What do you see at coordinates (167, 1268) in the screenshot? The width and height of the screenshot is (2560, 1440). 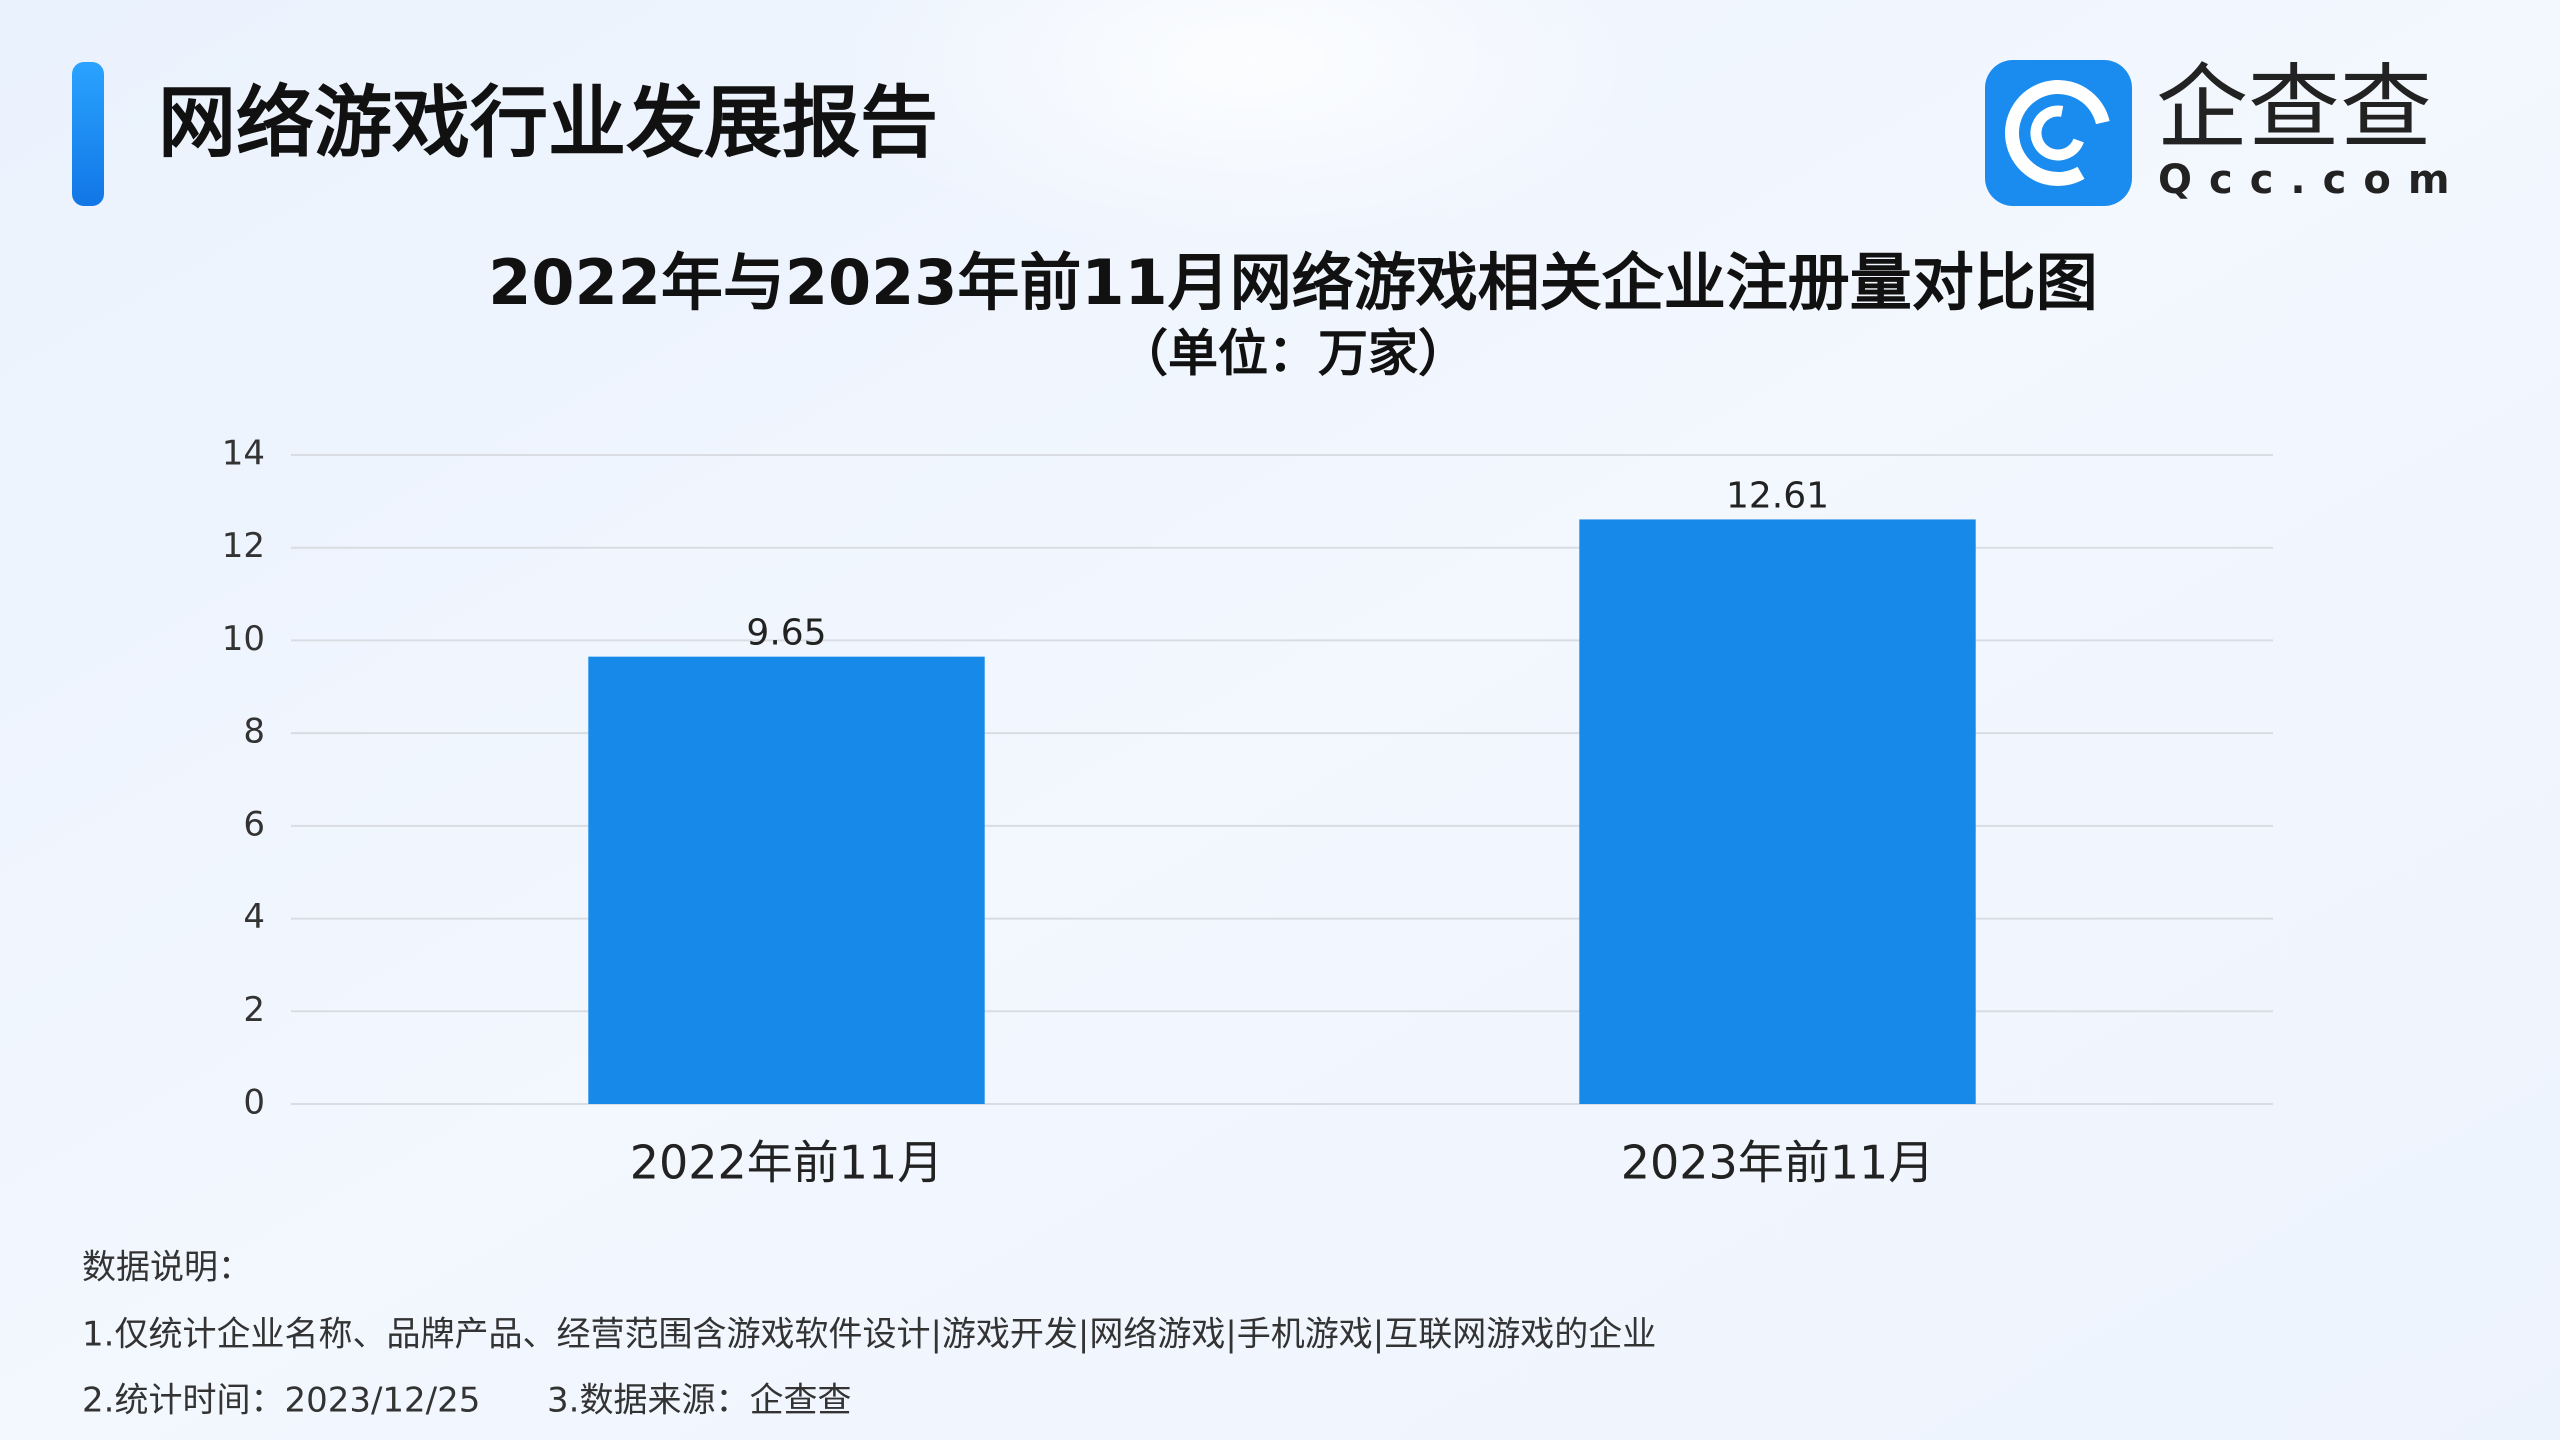 I see `note-text: 数据说明：` at bounding box center [167, 1268].